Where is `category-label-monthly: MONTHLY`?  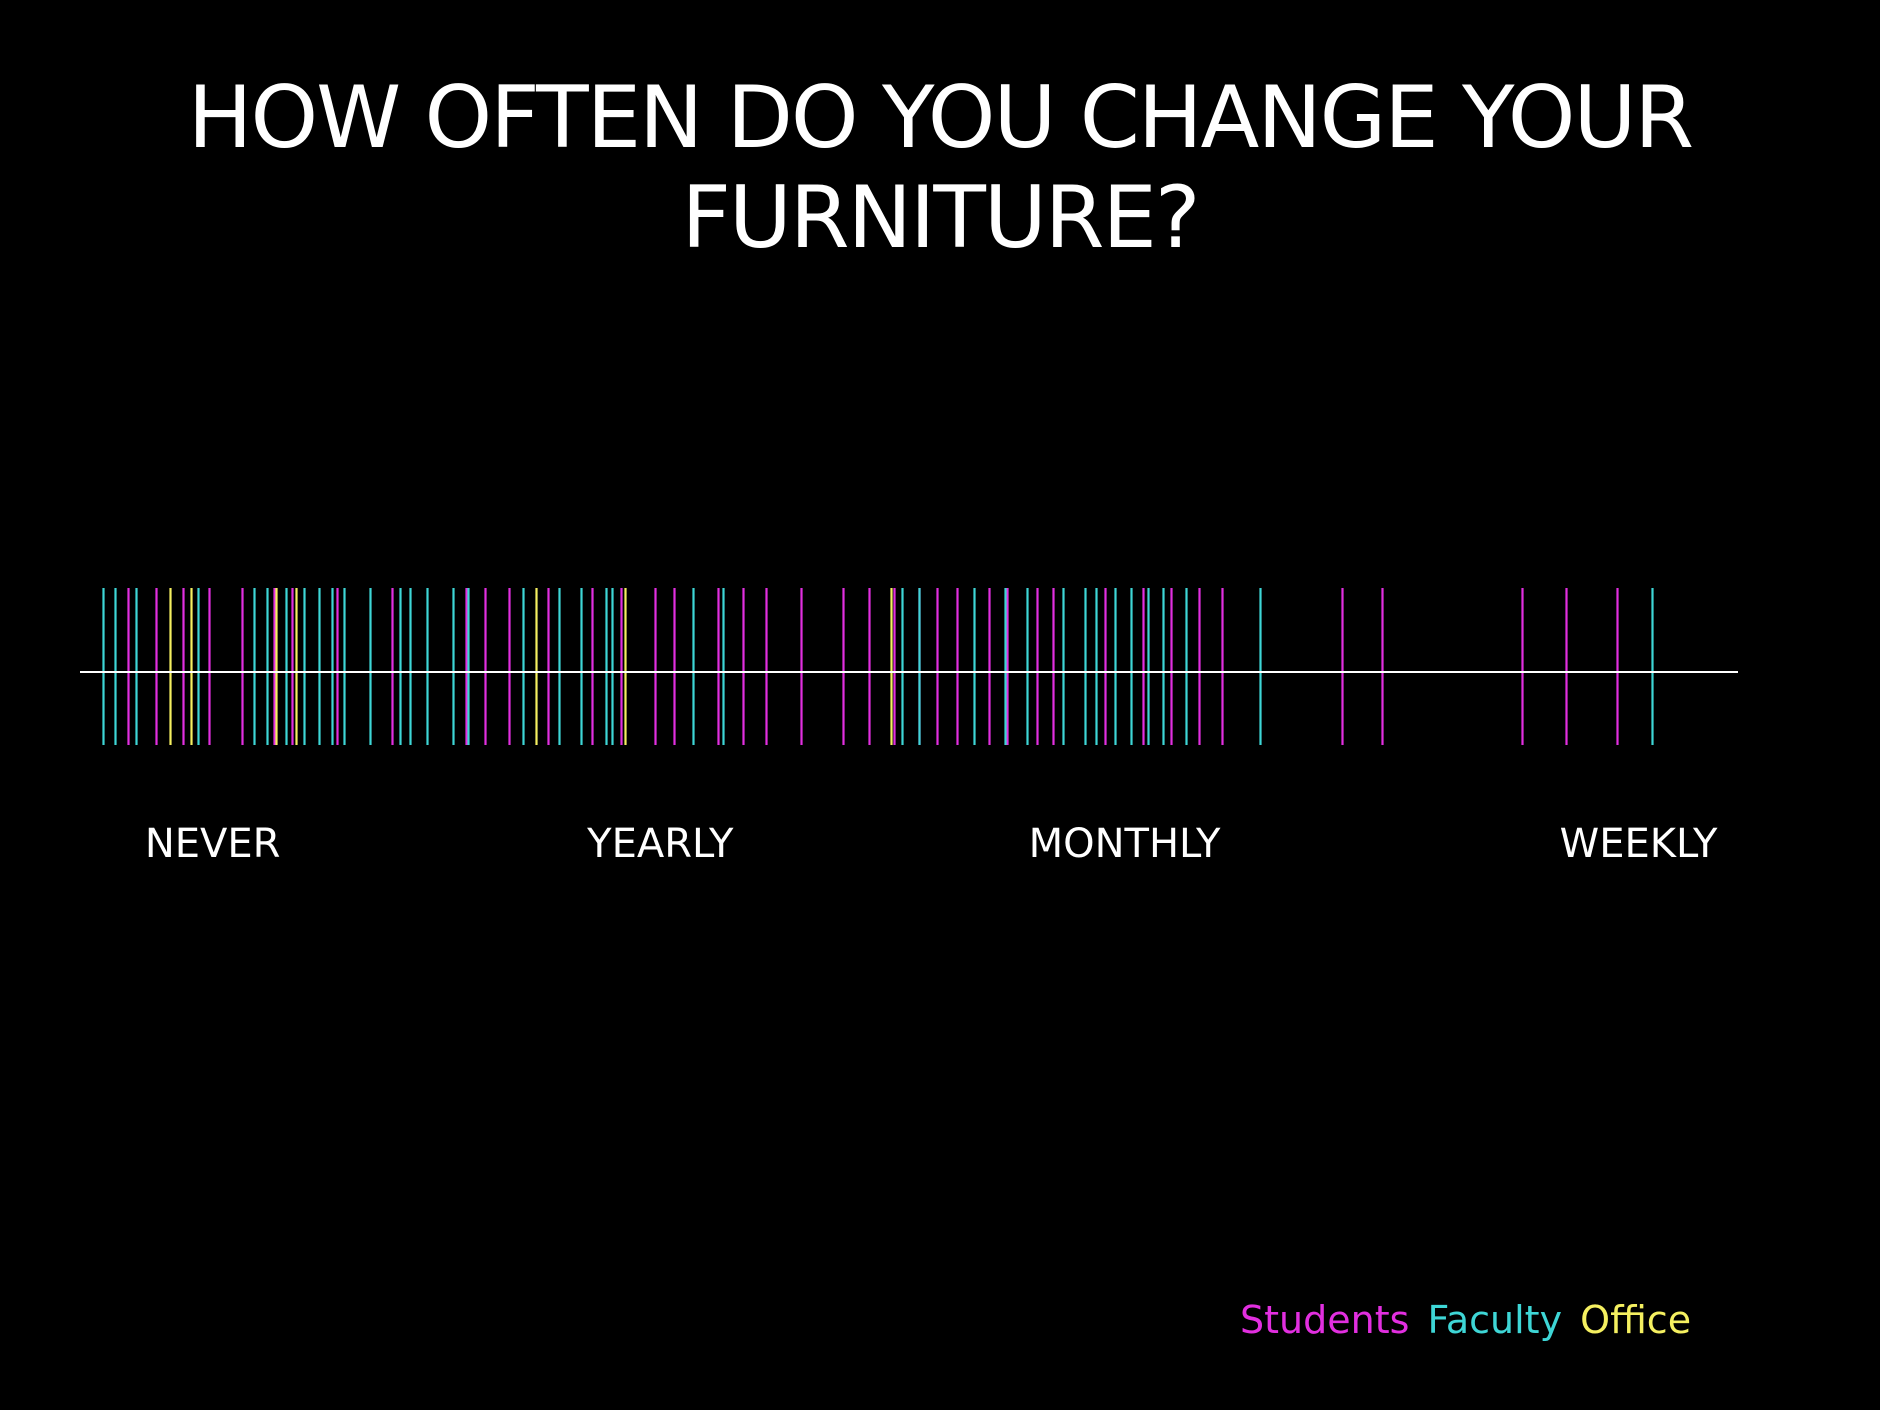
category-label-monthly: MONTHLY is located at coordinates (1125, 844).